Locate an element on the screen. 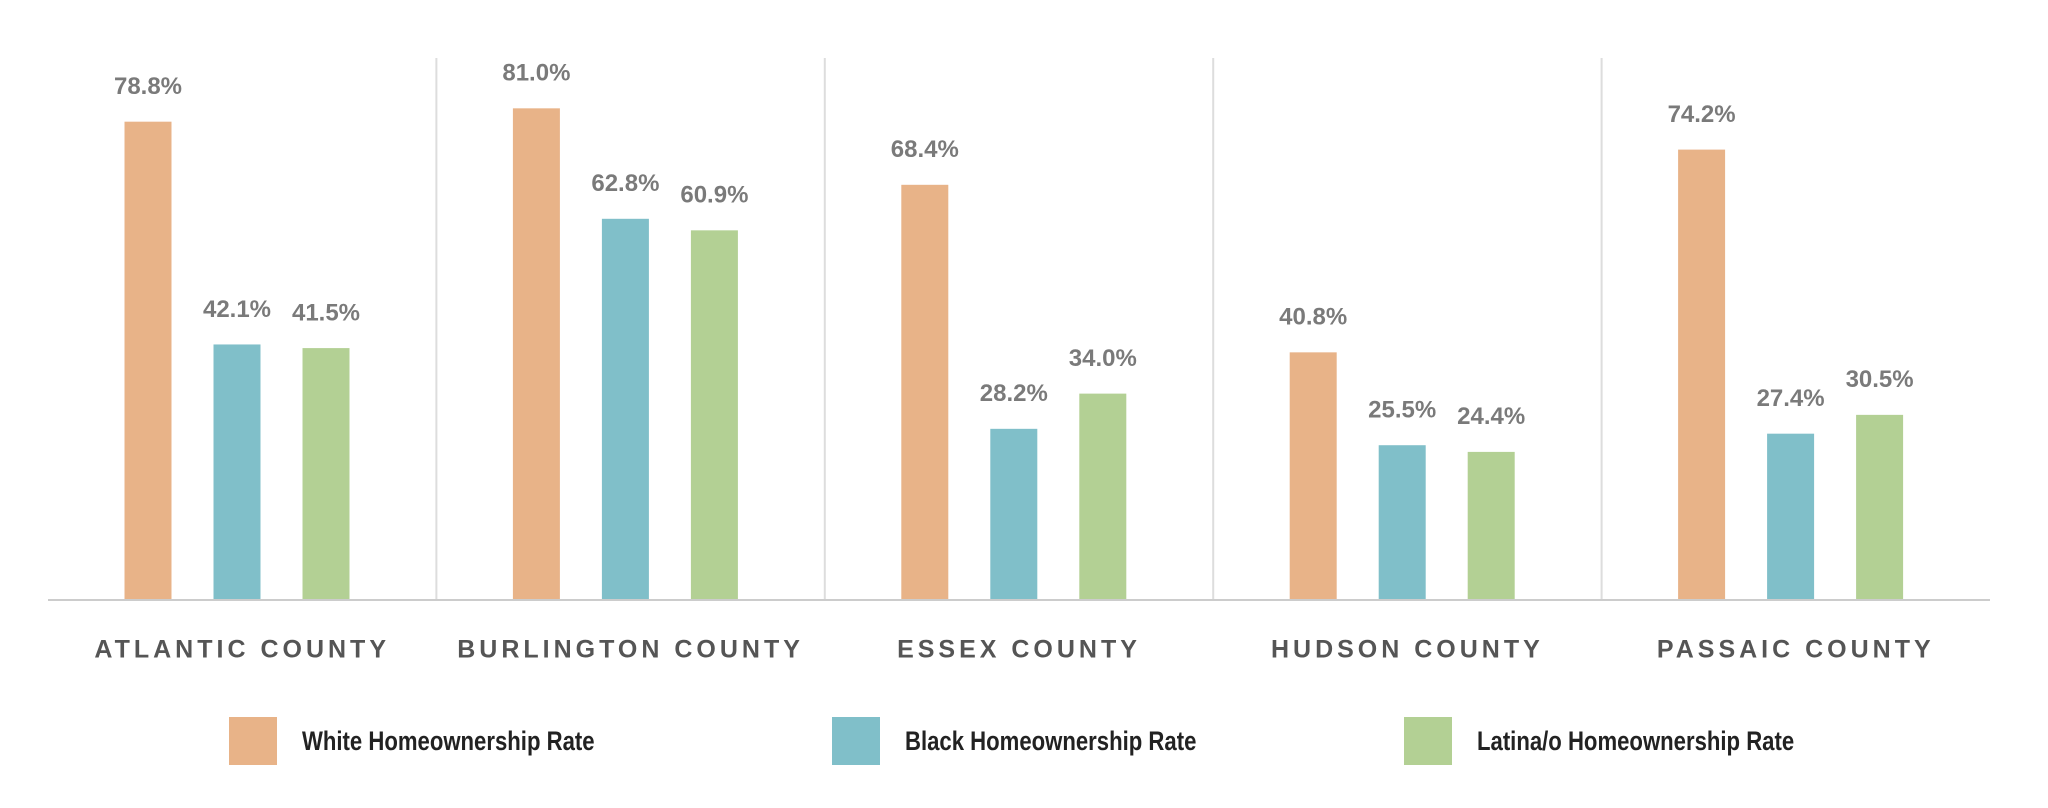  value-label: 28.2% is located at coordinates (1014, 393).